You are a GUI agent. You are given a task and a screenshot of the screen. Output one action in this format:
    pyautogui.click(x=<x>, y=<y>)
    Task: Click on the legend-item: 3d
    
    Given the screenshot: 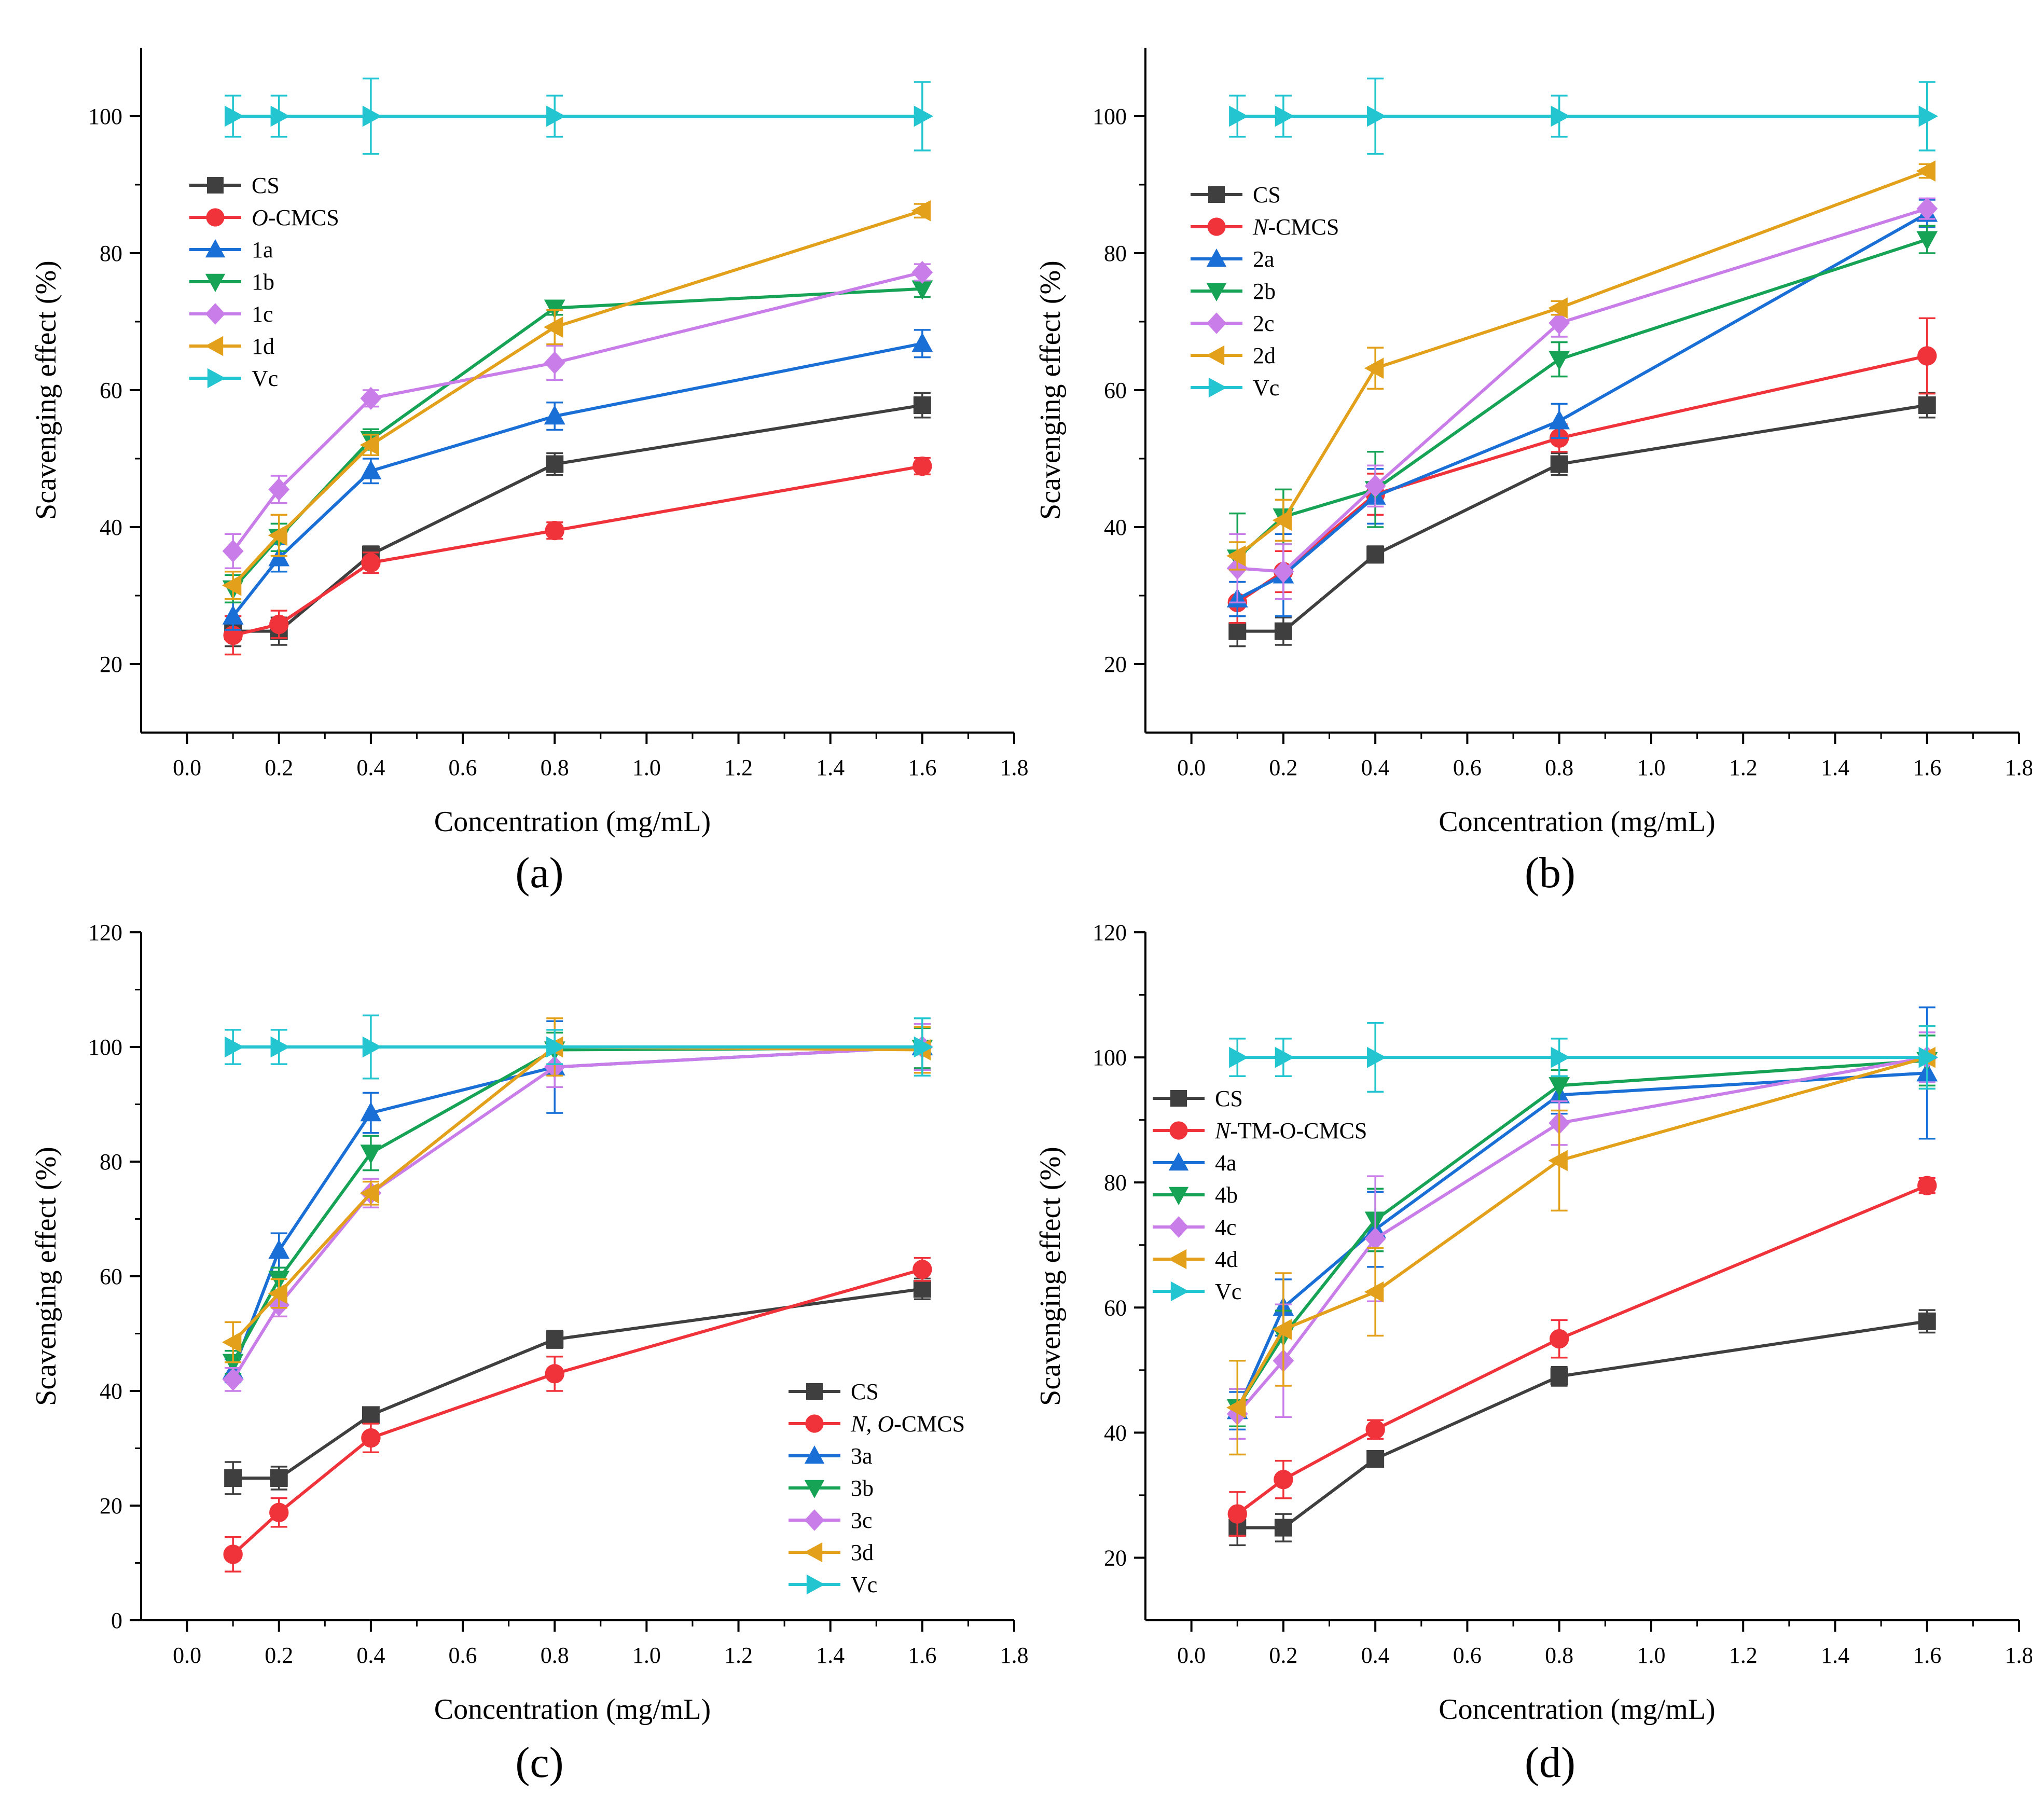 What is the action you would take?
    pyautogui.click(x=831, y=1553)
    